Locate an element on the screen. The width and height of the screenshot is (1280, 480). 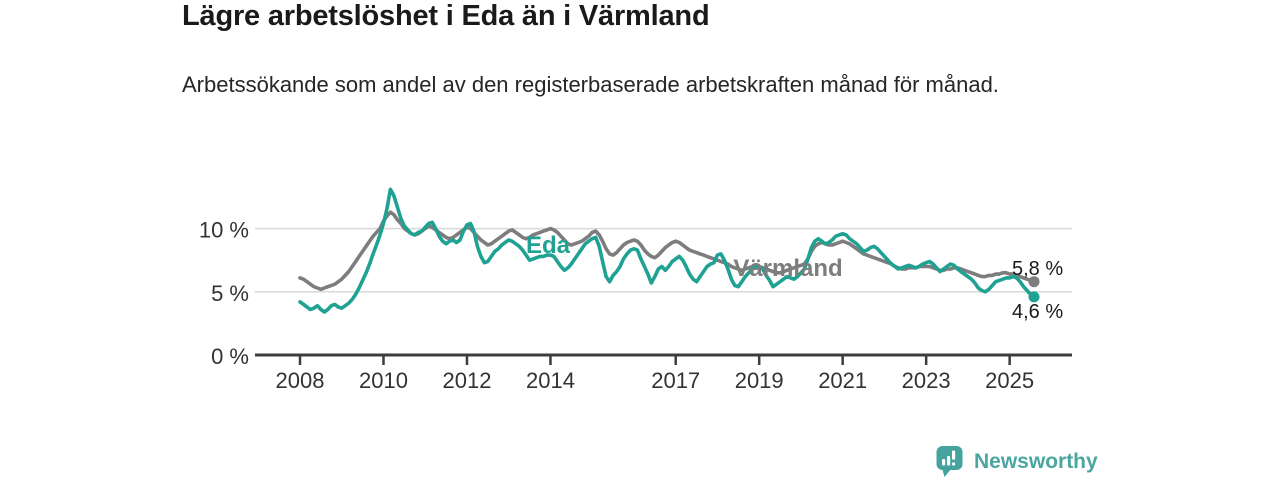
annotation-layer: Eda Värmland 5,8 % 4,6 % is located at coordinates (794, 277).